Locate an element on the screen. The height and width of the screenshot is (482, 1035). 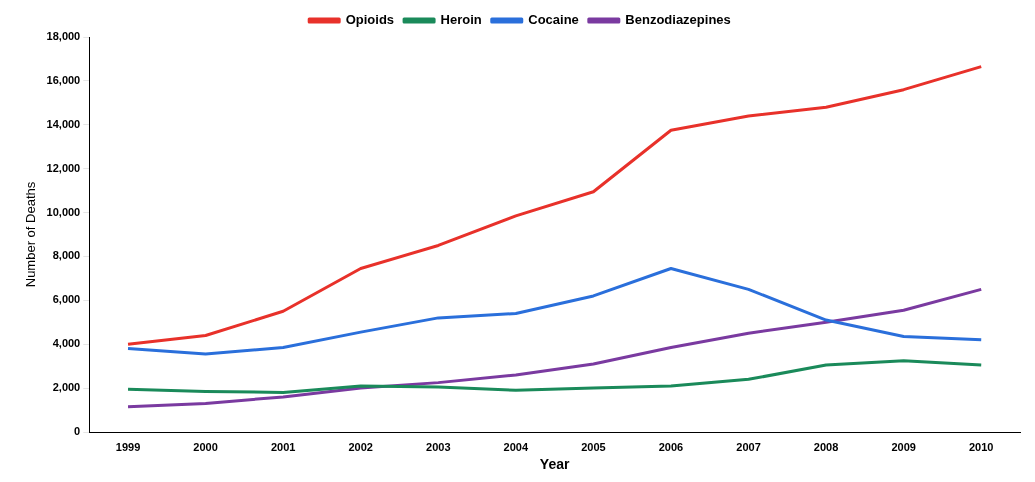
y-tick-label: 0 is located at coordinates (77, 431).